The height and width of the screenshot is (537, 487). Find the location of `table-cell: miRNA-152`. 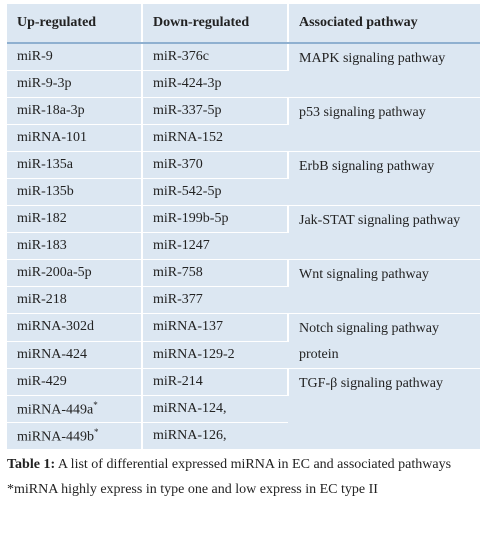

table-cell: miRNA-152 is located at coordinates (215, 138).